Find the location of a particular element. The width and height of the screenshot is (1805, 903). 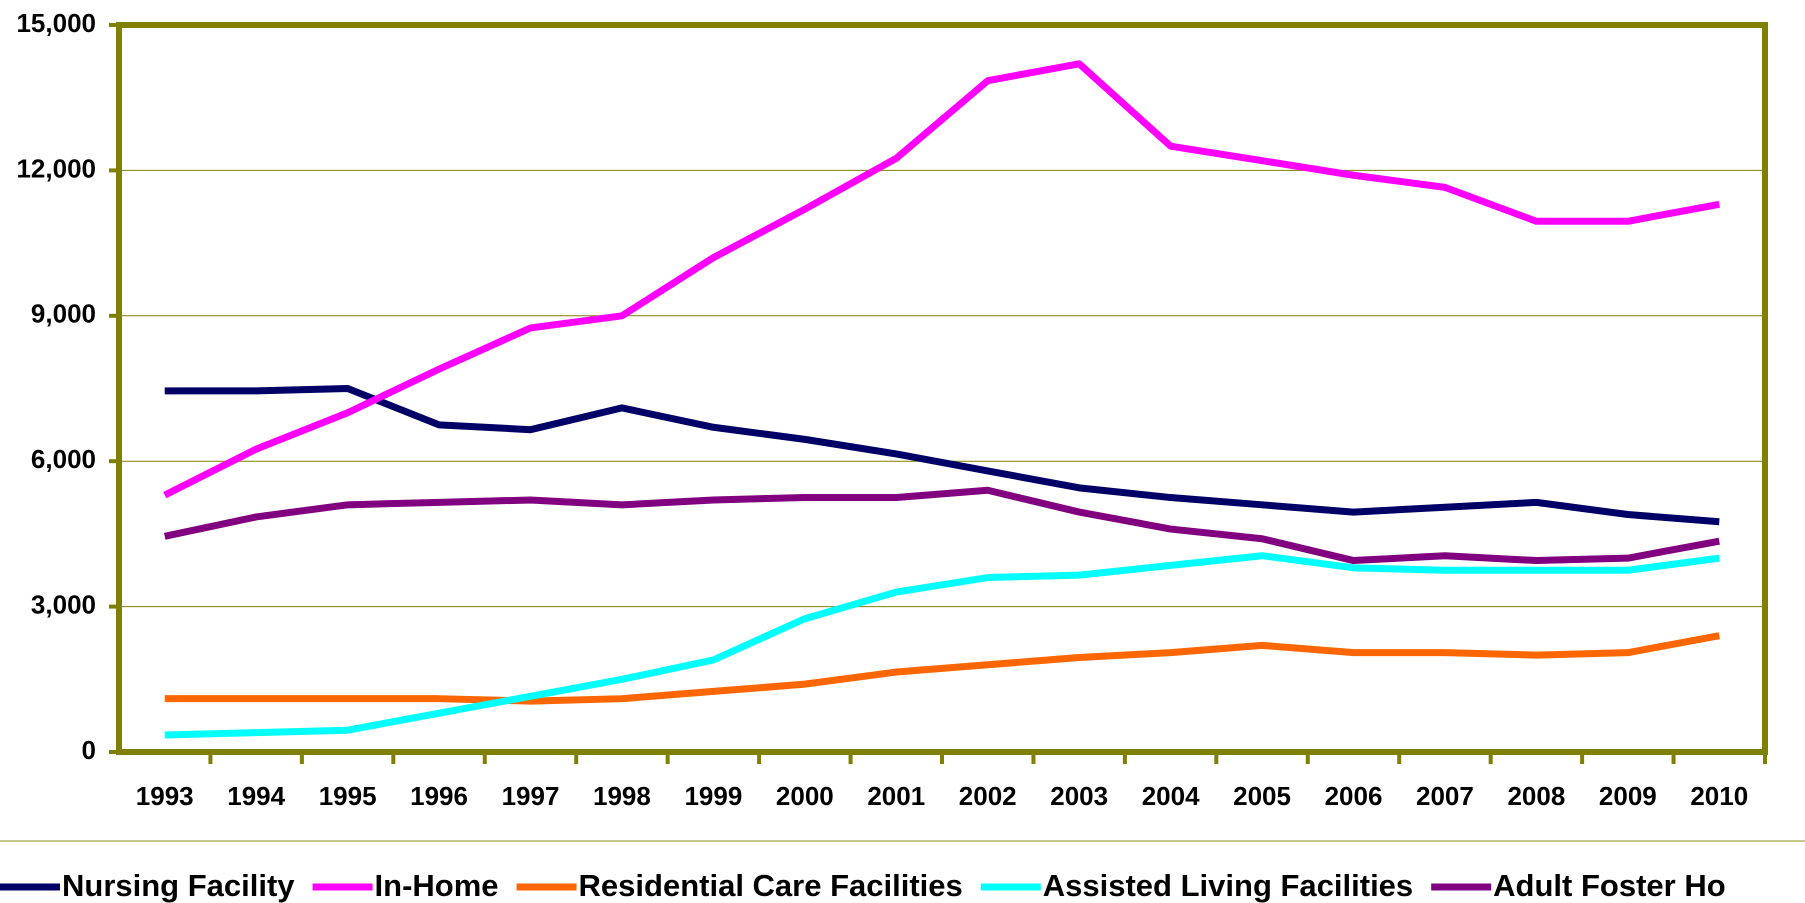

legend-label: In-Home is located at coordinates (437, 885).